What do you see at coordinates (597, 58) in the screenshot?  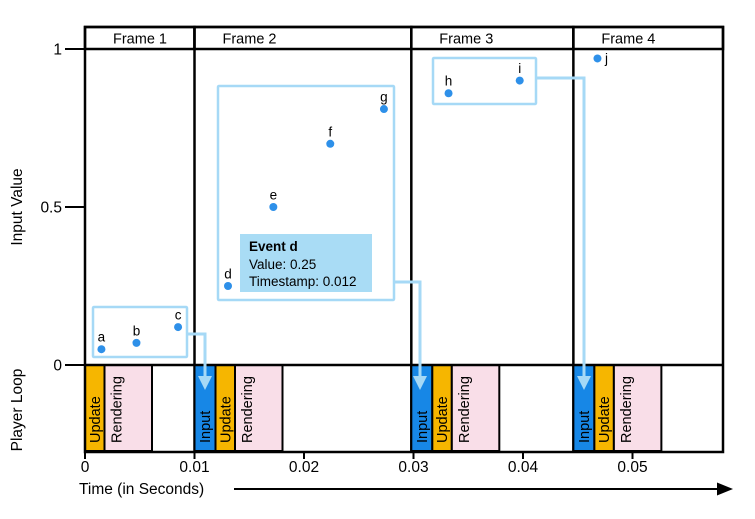 I see `data-point-j` at bounding box center [597, 58].